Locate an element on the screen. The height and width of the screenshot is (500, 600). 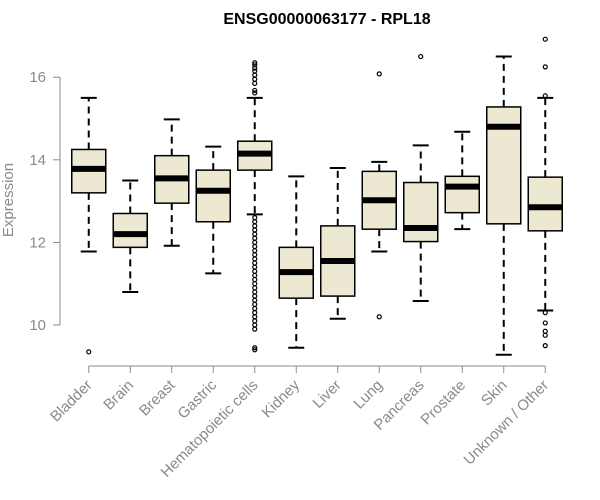
y-tick-label: 16 is located at coordinates (37, 77).